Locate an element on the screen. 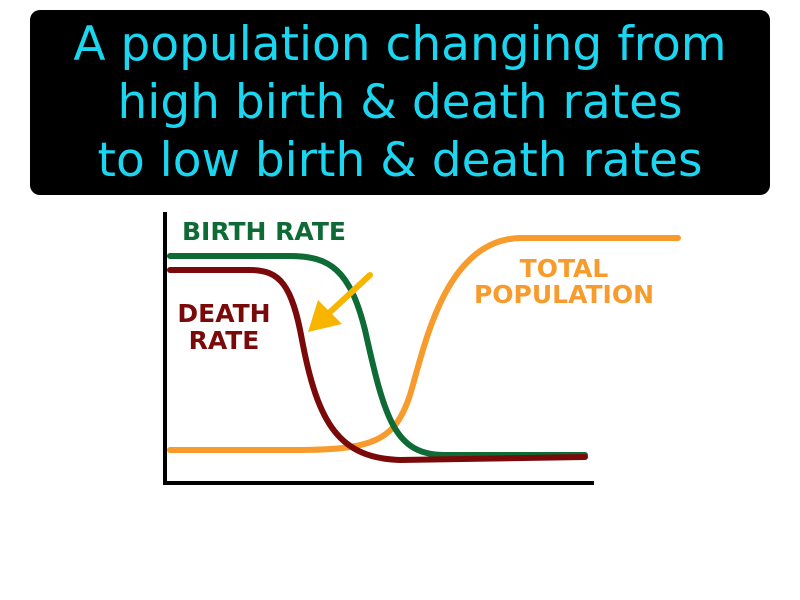 This screenshot has height=600, width=800. title-line-3: to low birth & death rates is located at coordinates (400, 160).